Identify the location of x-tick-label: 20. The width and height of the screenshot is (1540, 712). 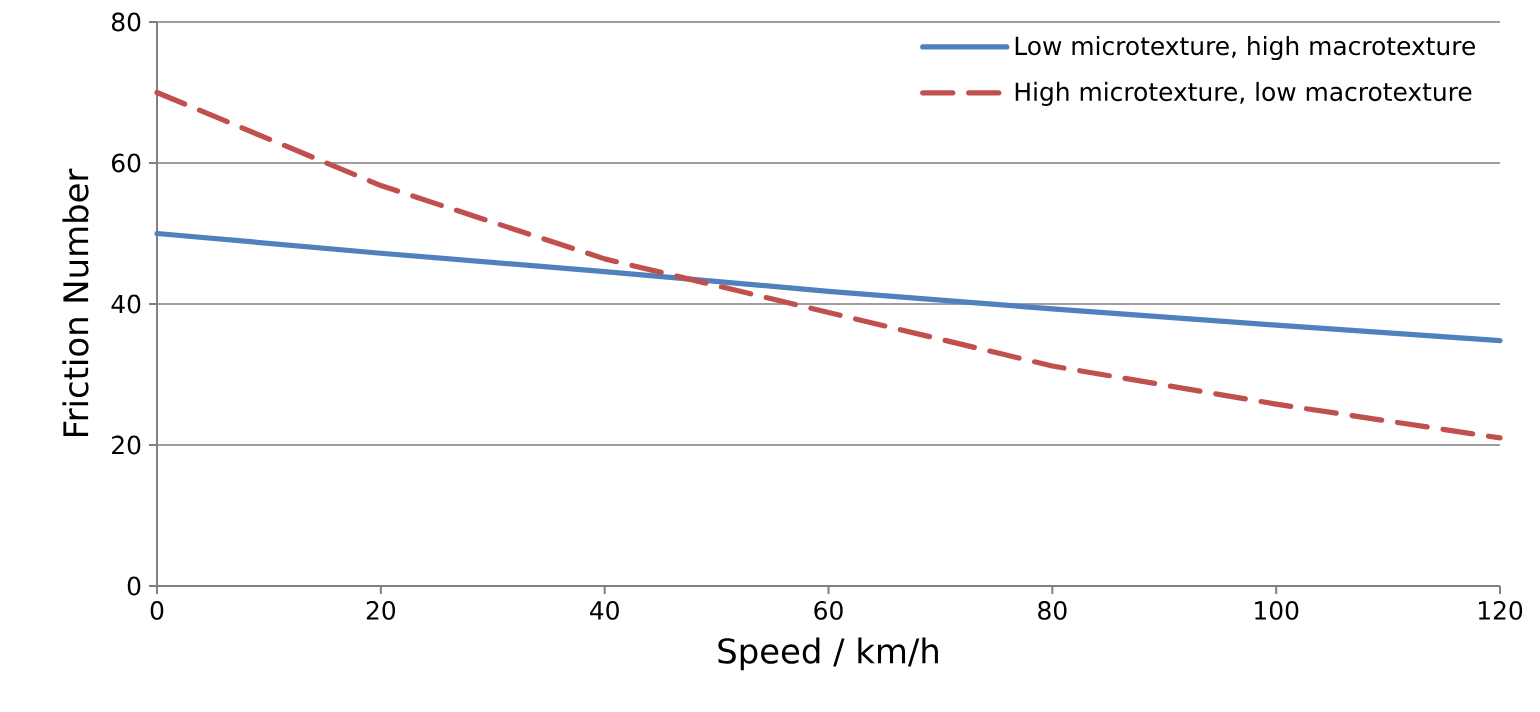
(381, 610).